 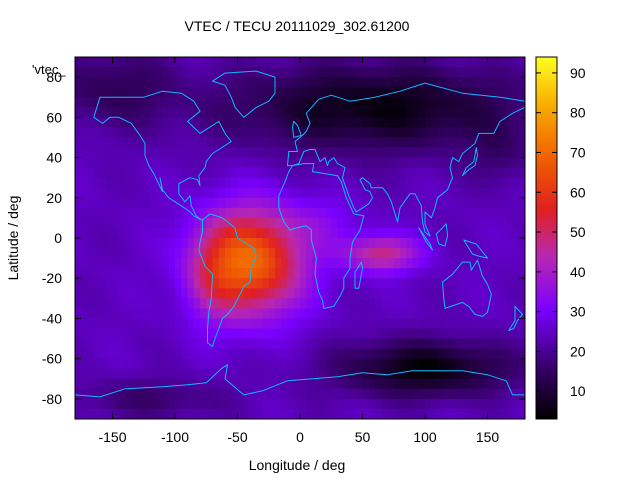 I want to click on y-tick-label: -80, so click(x=52, y=399).